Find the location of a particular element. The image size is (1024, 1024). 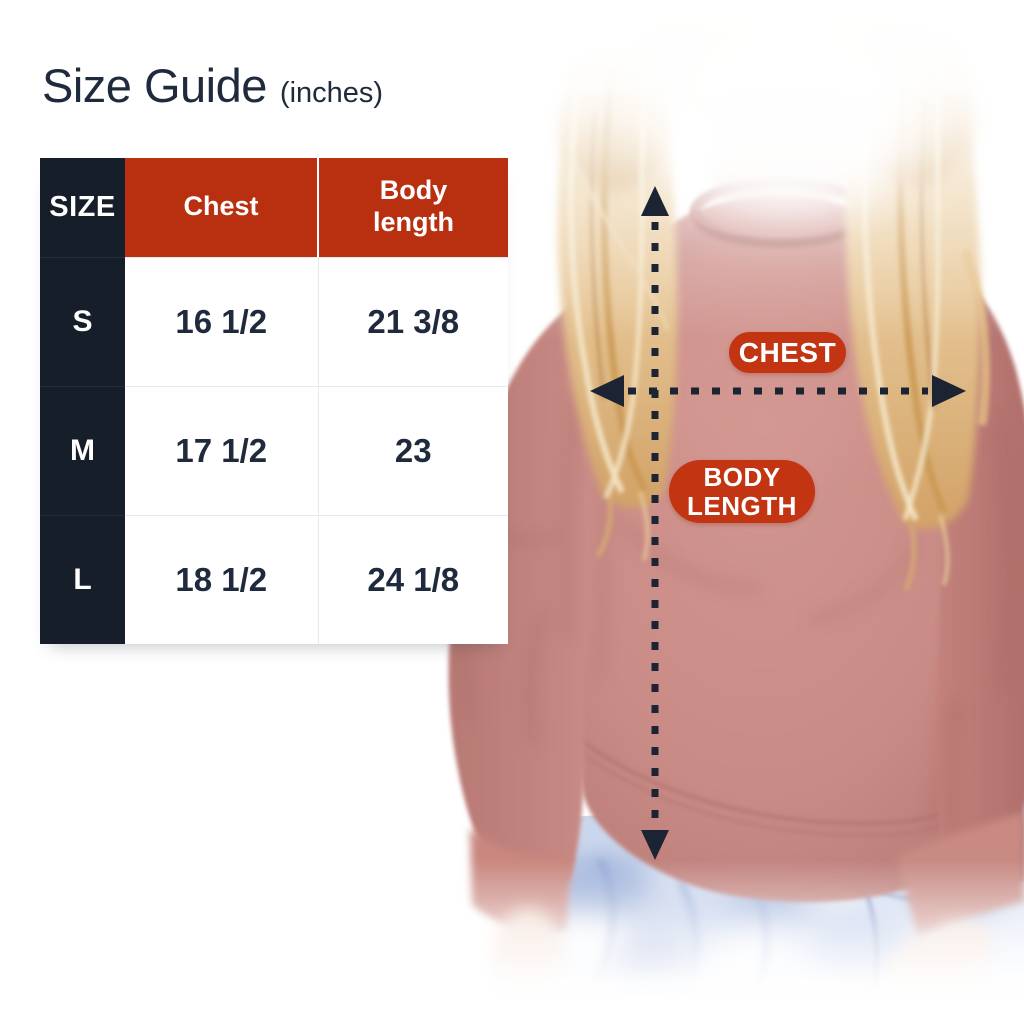

table-row-s: S 16 1/2 21 3/8 is located at coordinates (274, 321).